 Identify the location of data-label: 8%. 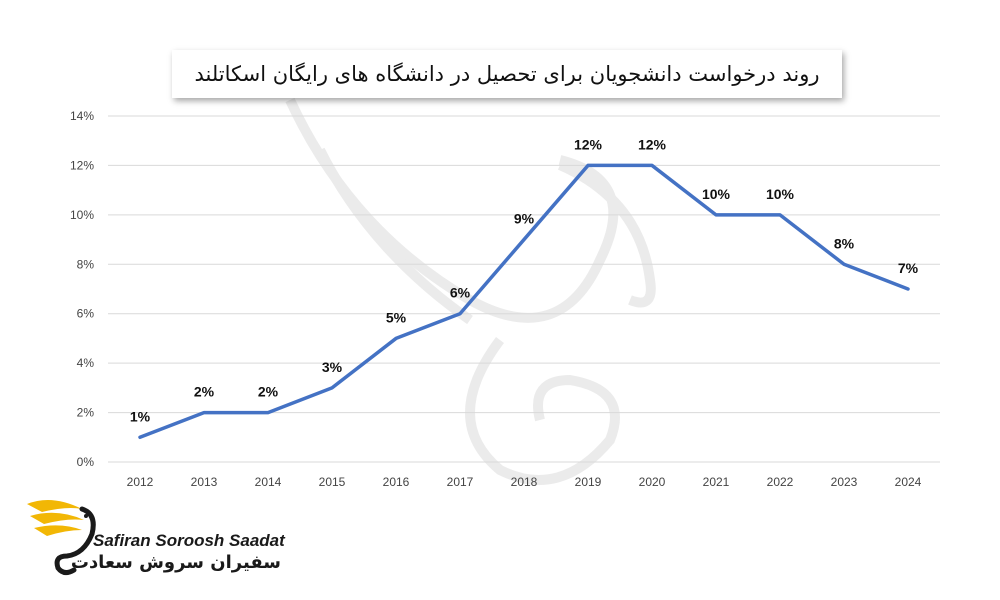
(844, 243).